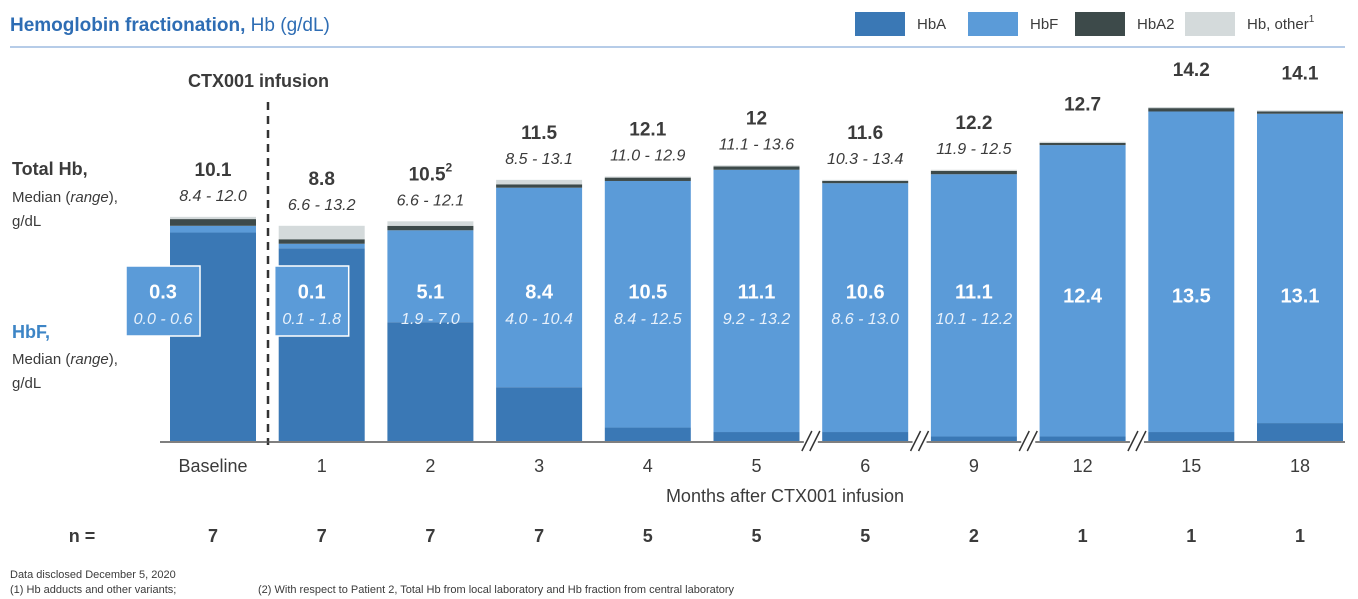 The image size is (1358, 599). Describe the element at coordinates (757, 319) in the screenshot. I see `hbf-range: 9.2 - 13.2` at that location.